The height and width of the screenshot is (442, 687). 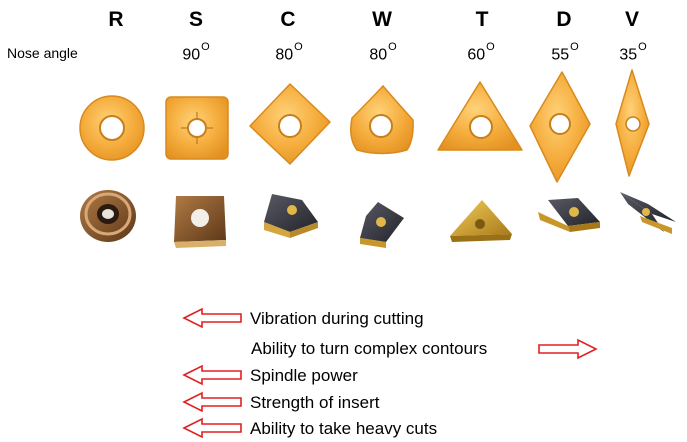 I want to click on legend-strength: Strength of insert, so click(x=315, y=402).